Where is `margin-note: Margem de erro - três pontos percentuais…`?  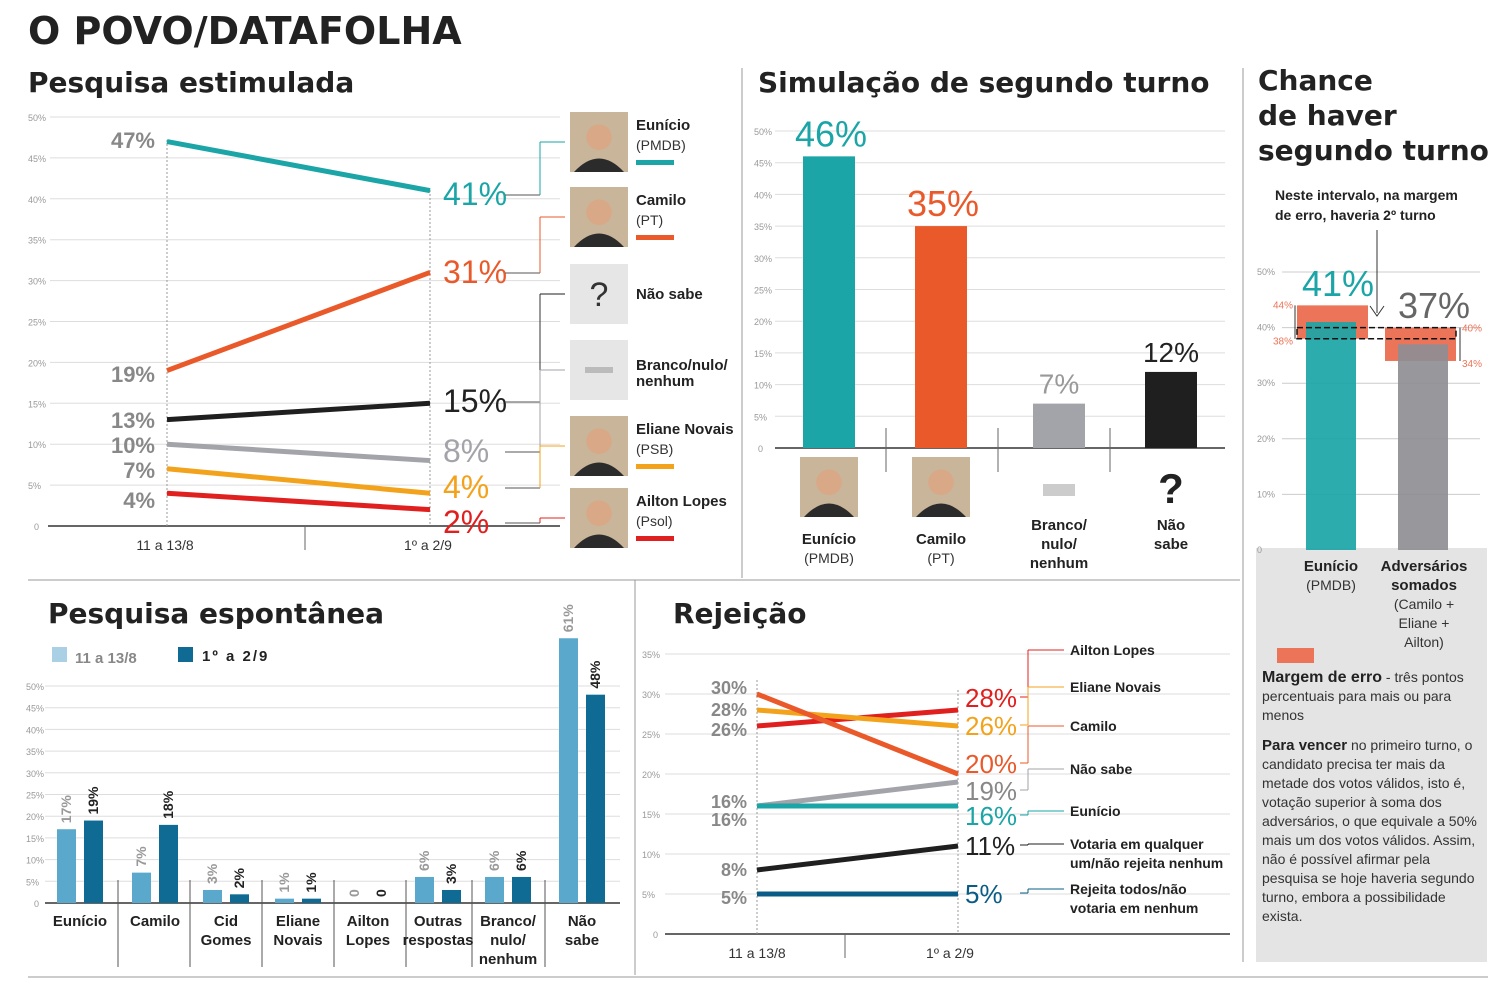
margin-note: Margem de erro - três pontos percentuais… is located at coordinates (1373, 696).